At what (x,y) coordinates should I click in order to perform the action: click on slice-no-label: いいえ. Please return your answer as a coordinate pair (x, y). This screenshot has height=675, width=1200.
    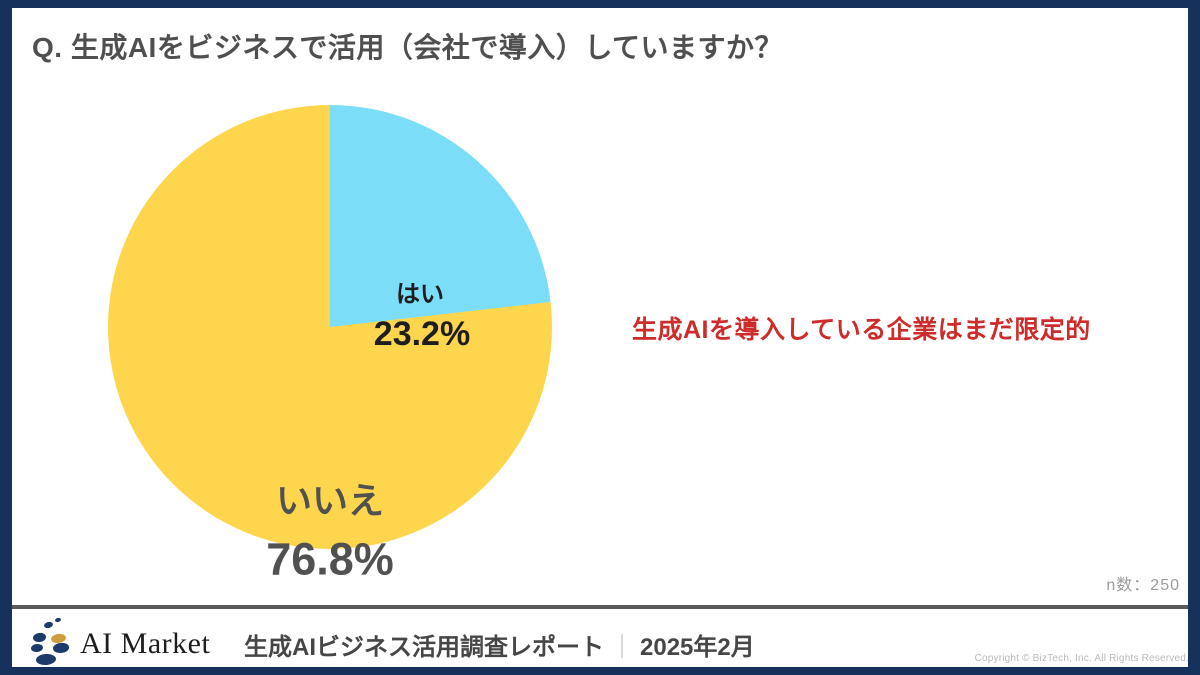
    Looking at the image, I should click on (330, 500).